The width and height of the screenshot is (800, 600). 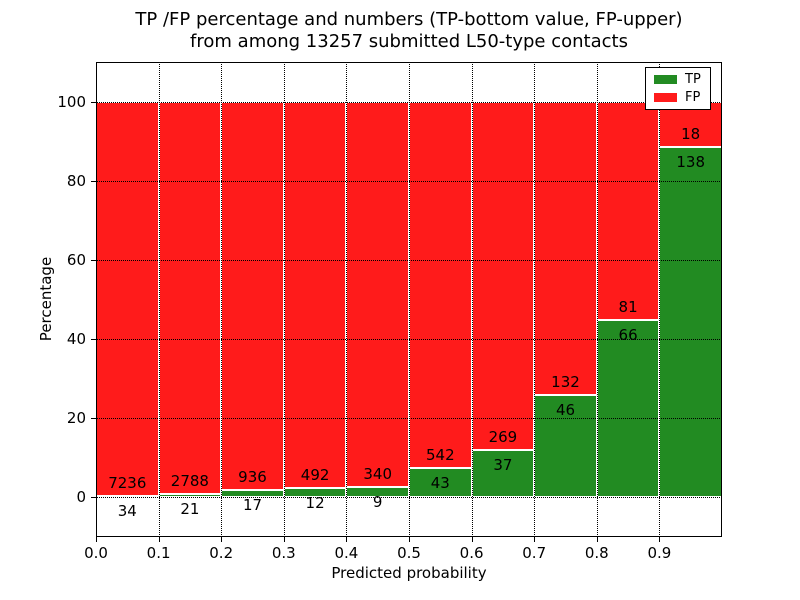 I want to click on tp-count-label: 46, so click(x=565, y=410).